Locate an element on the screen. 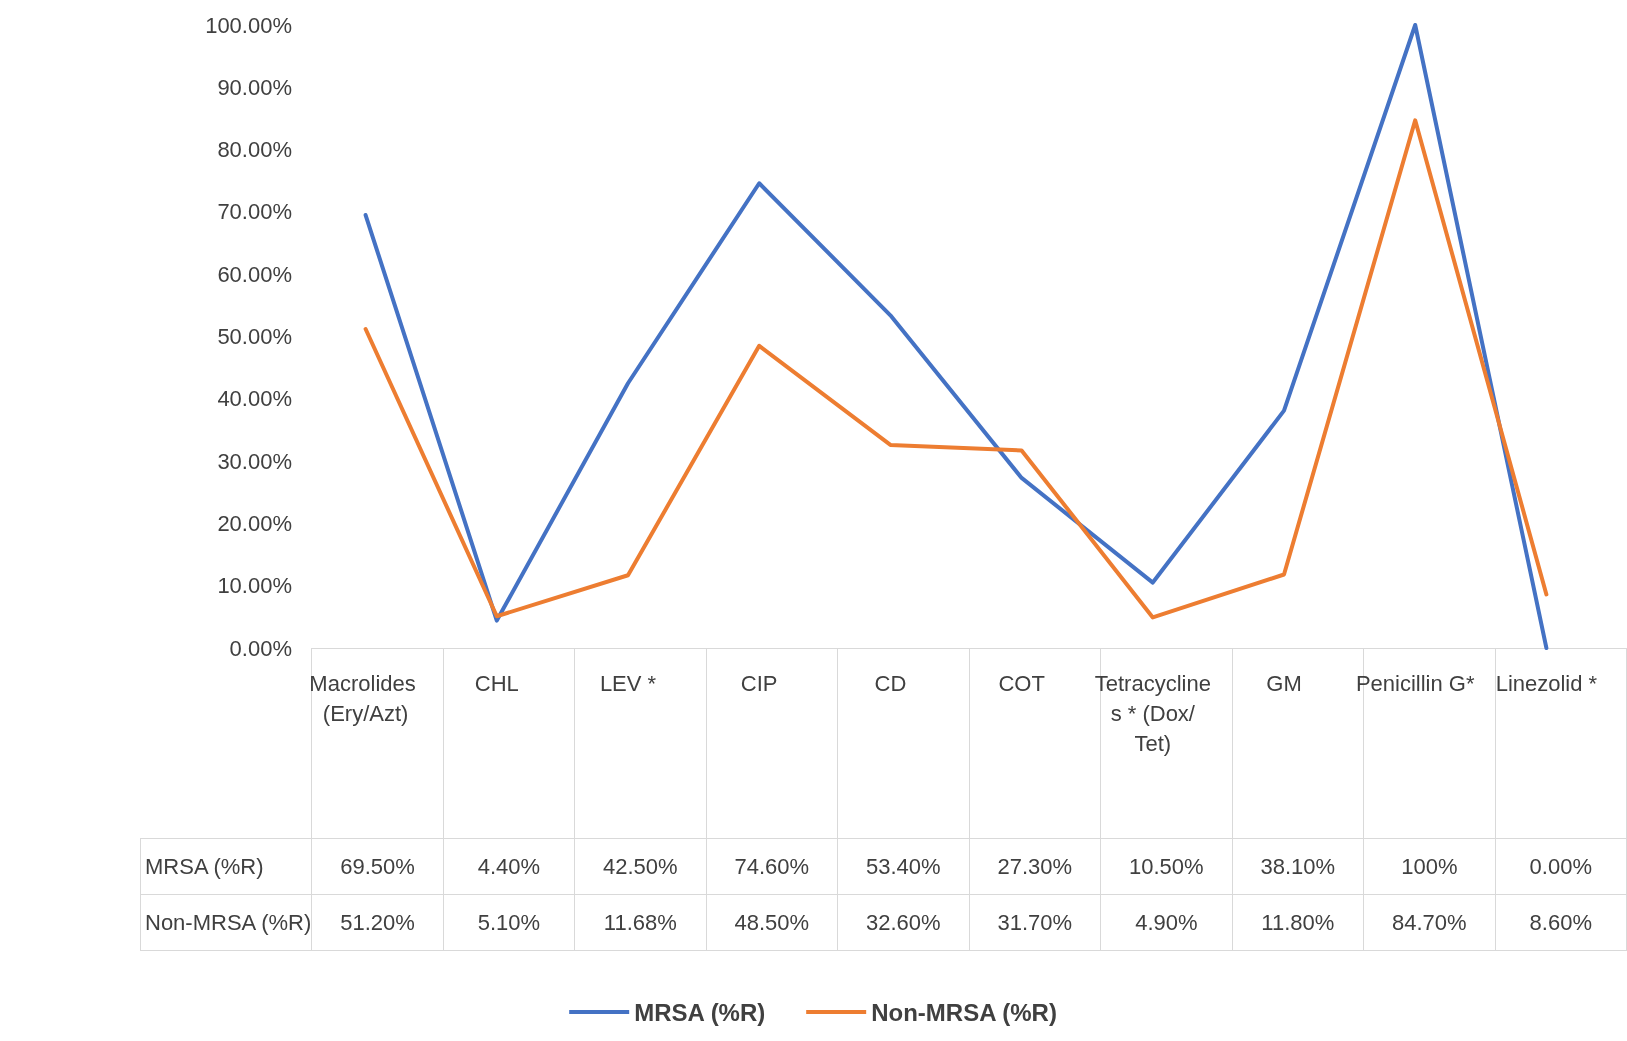  y-tick-label: 30.00% is located at coordinates (254, 461).